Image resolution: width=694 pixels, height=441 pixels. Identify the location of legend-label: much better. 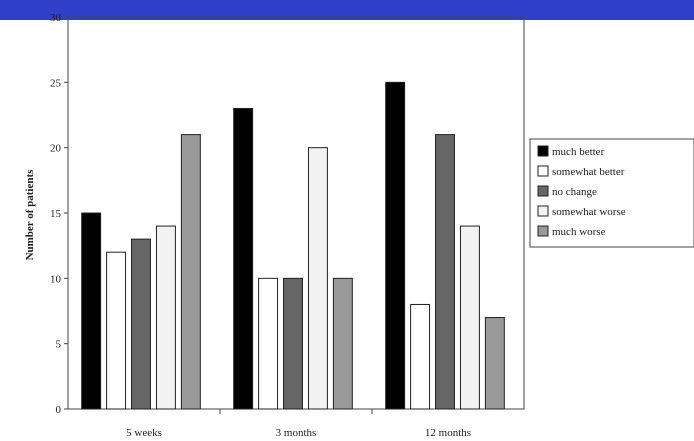
(578, 152).